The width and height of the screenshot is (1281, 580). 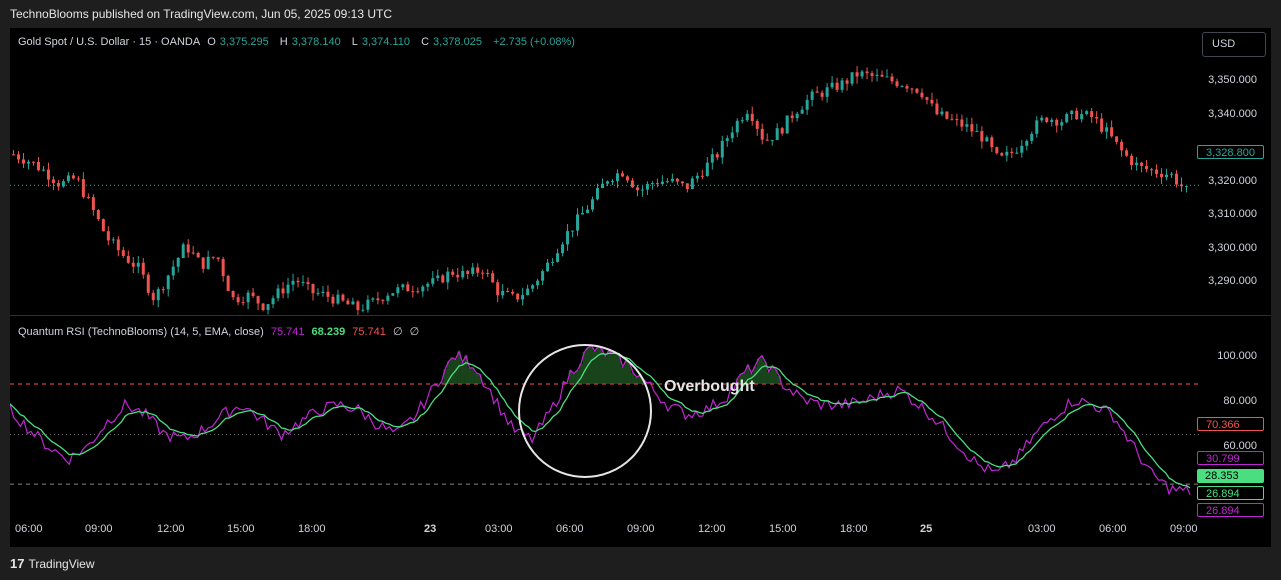 What do you see at coordinates (29, 529) in the screenshot?
I see `time-tick: 06:00` at bounding box center [29, 529].